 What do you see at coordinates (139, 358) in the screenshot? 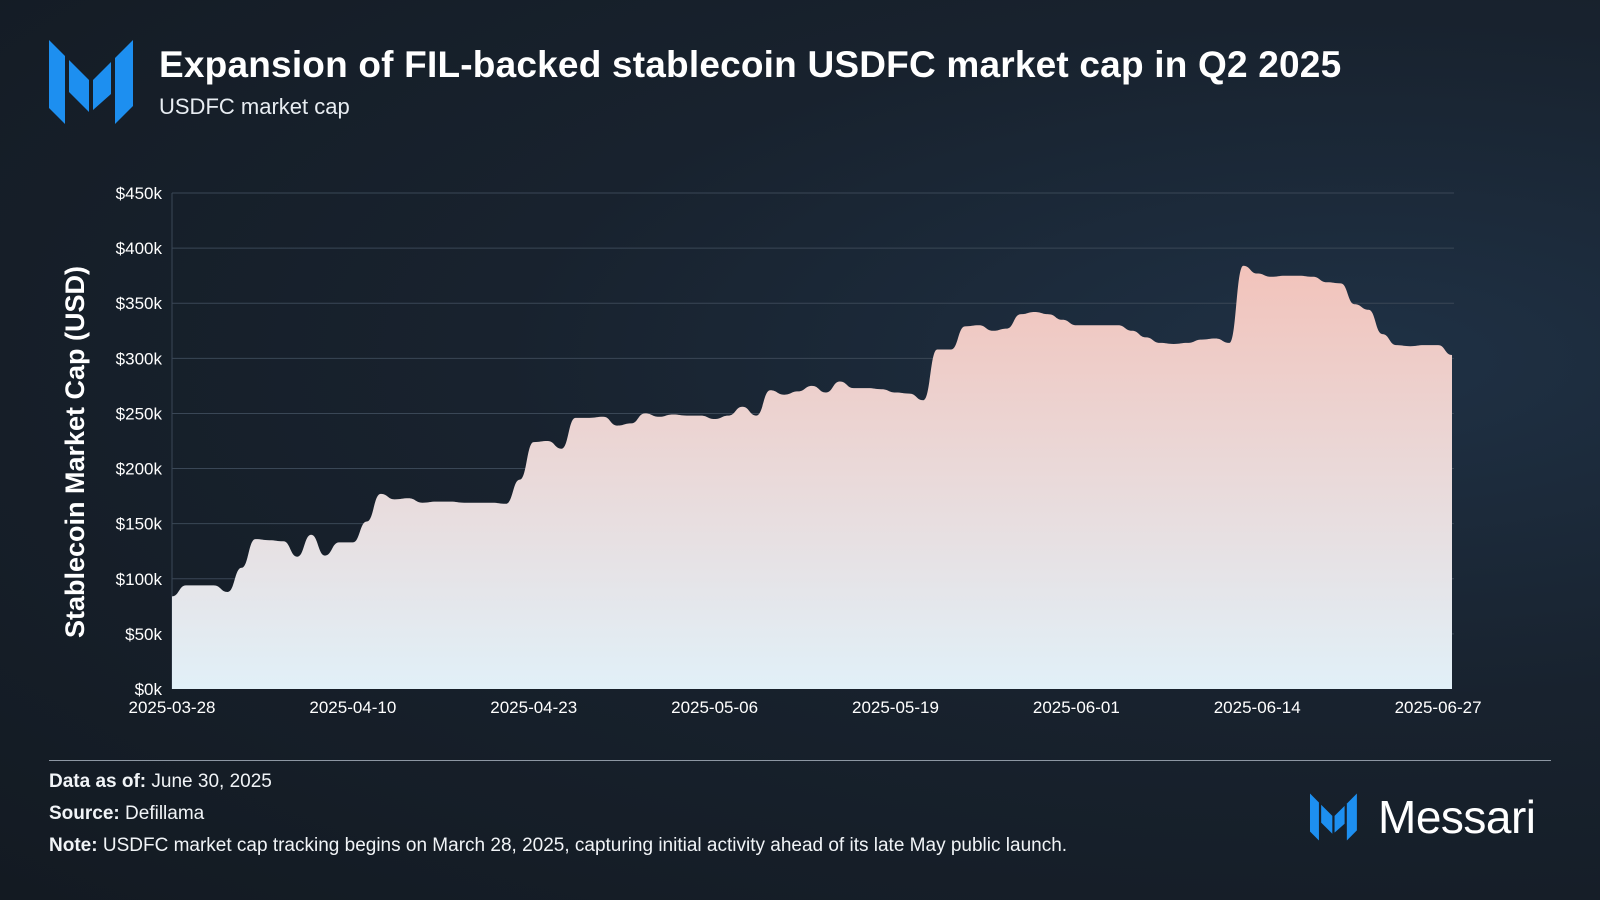
I see `y-tick-label: $300k` at bounding box center [139, 358].